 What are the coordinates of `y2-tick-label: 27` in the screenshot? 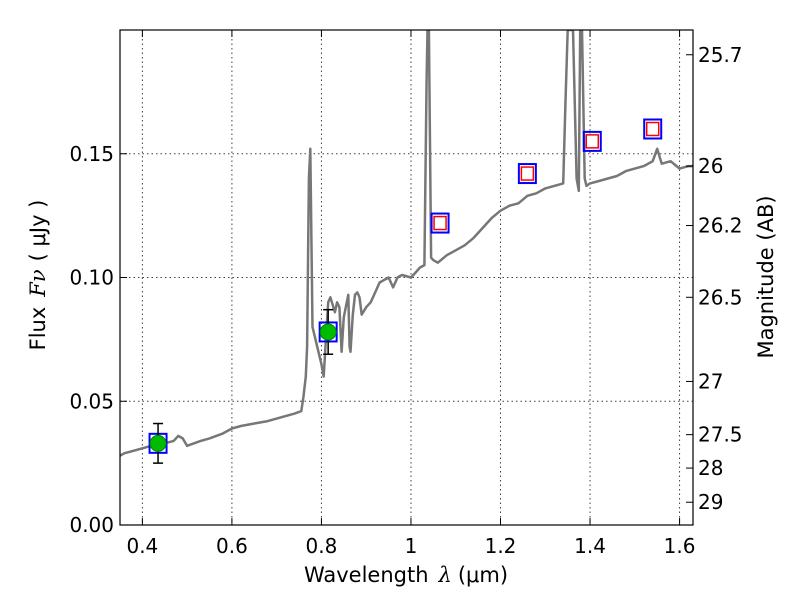 It's located at (710, 381).